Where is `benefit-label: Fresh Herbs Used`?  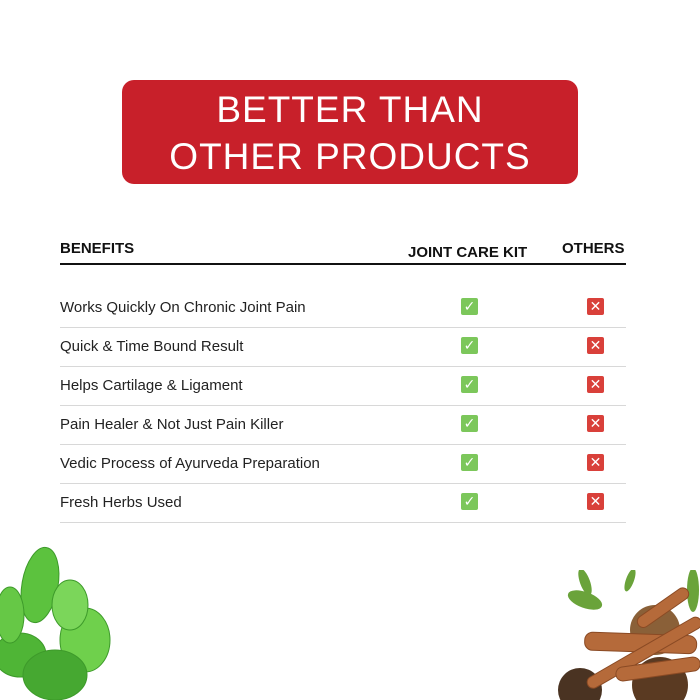
benefit-label: Fresh Herbs Used is located at coordinates (121, 502).